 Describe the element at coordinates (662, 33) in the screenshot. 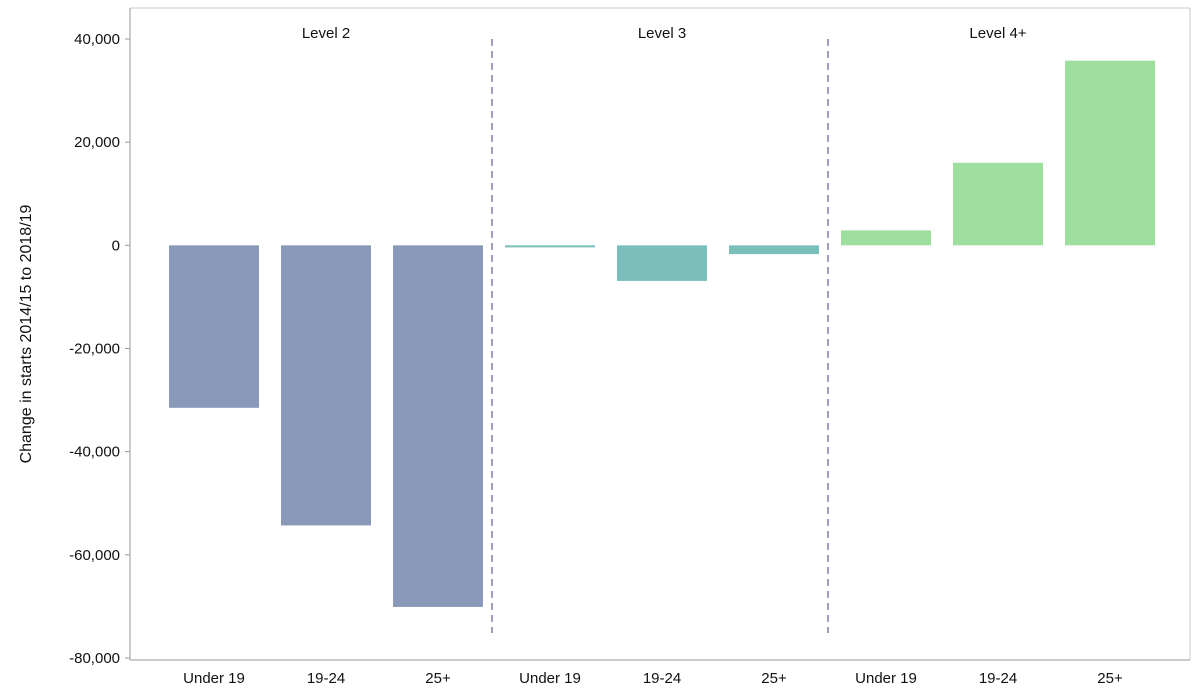

I see `group-label: Level 3` at that location.